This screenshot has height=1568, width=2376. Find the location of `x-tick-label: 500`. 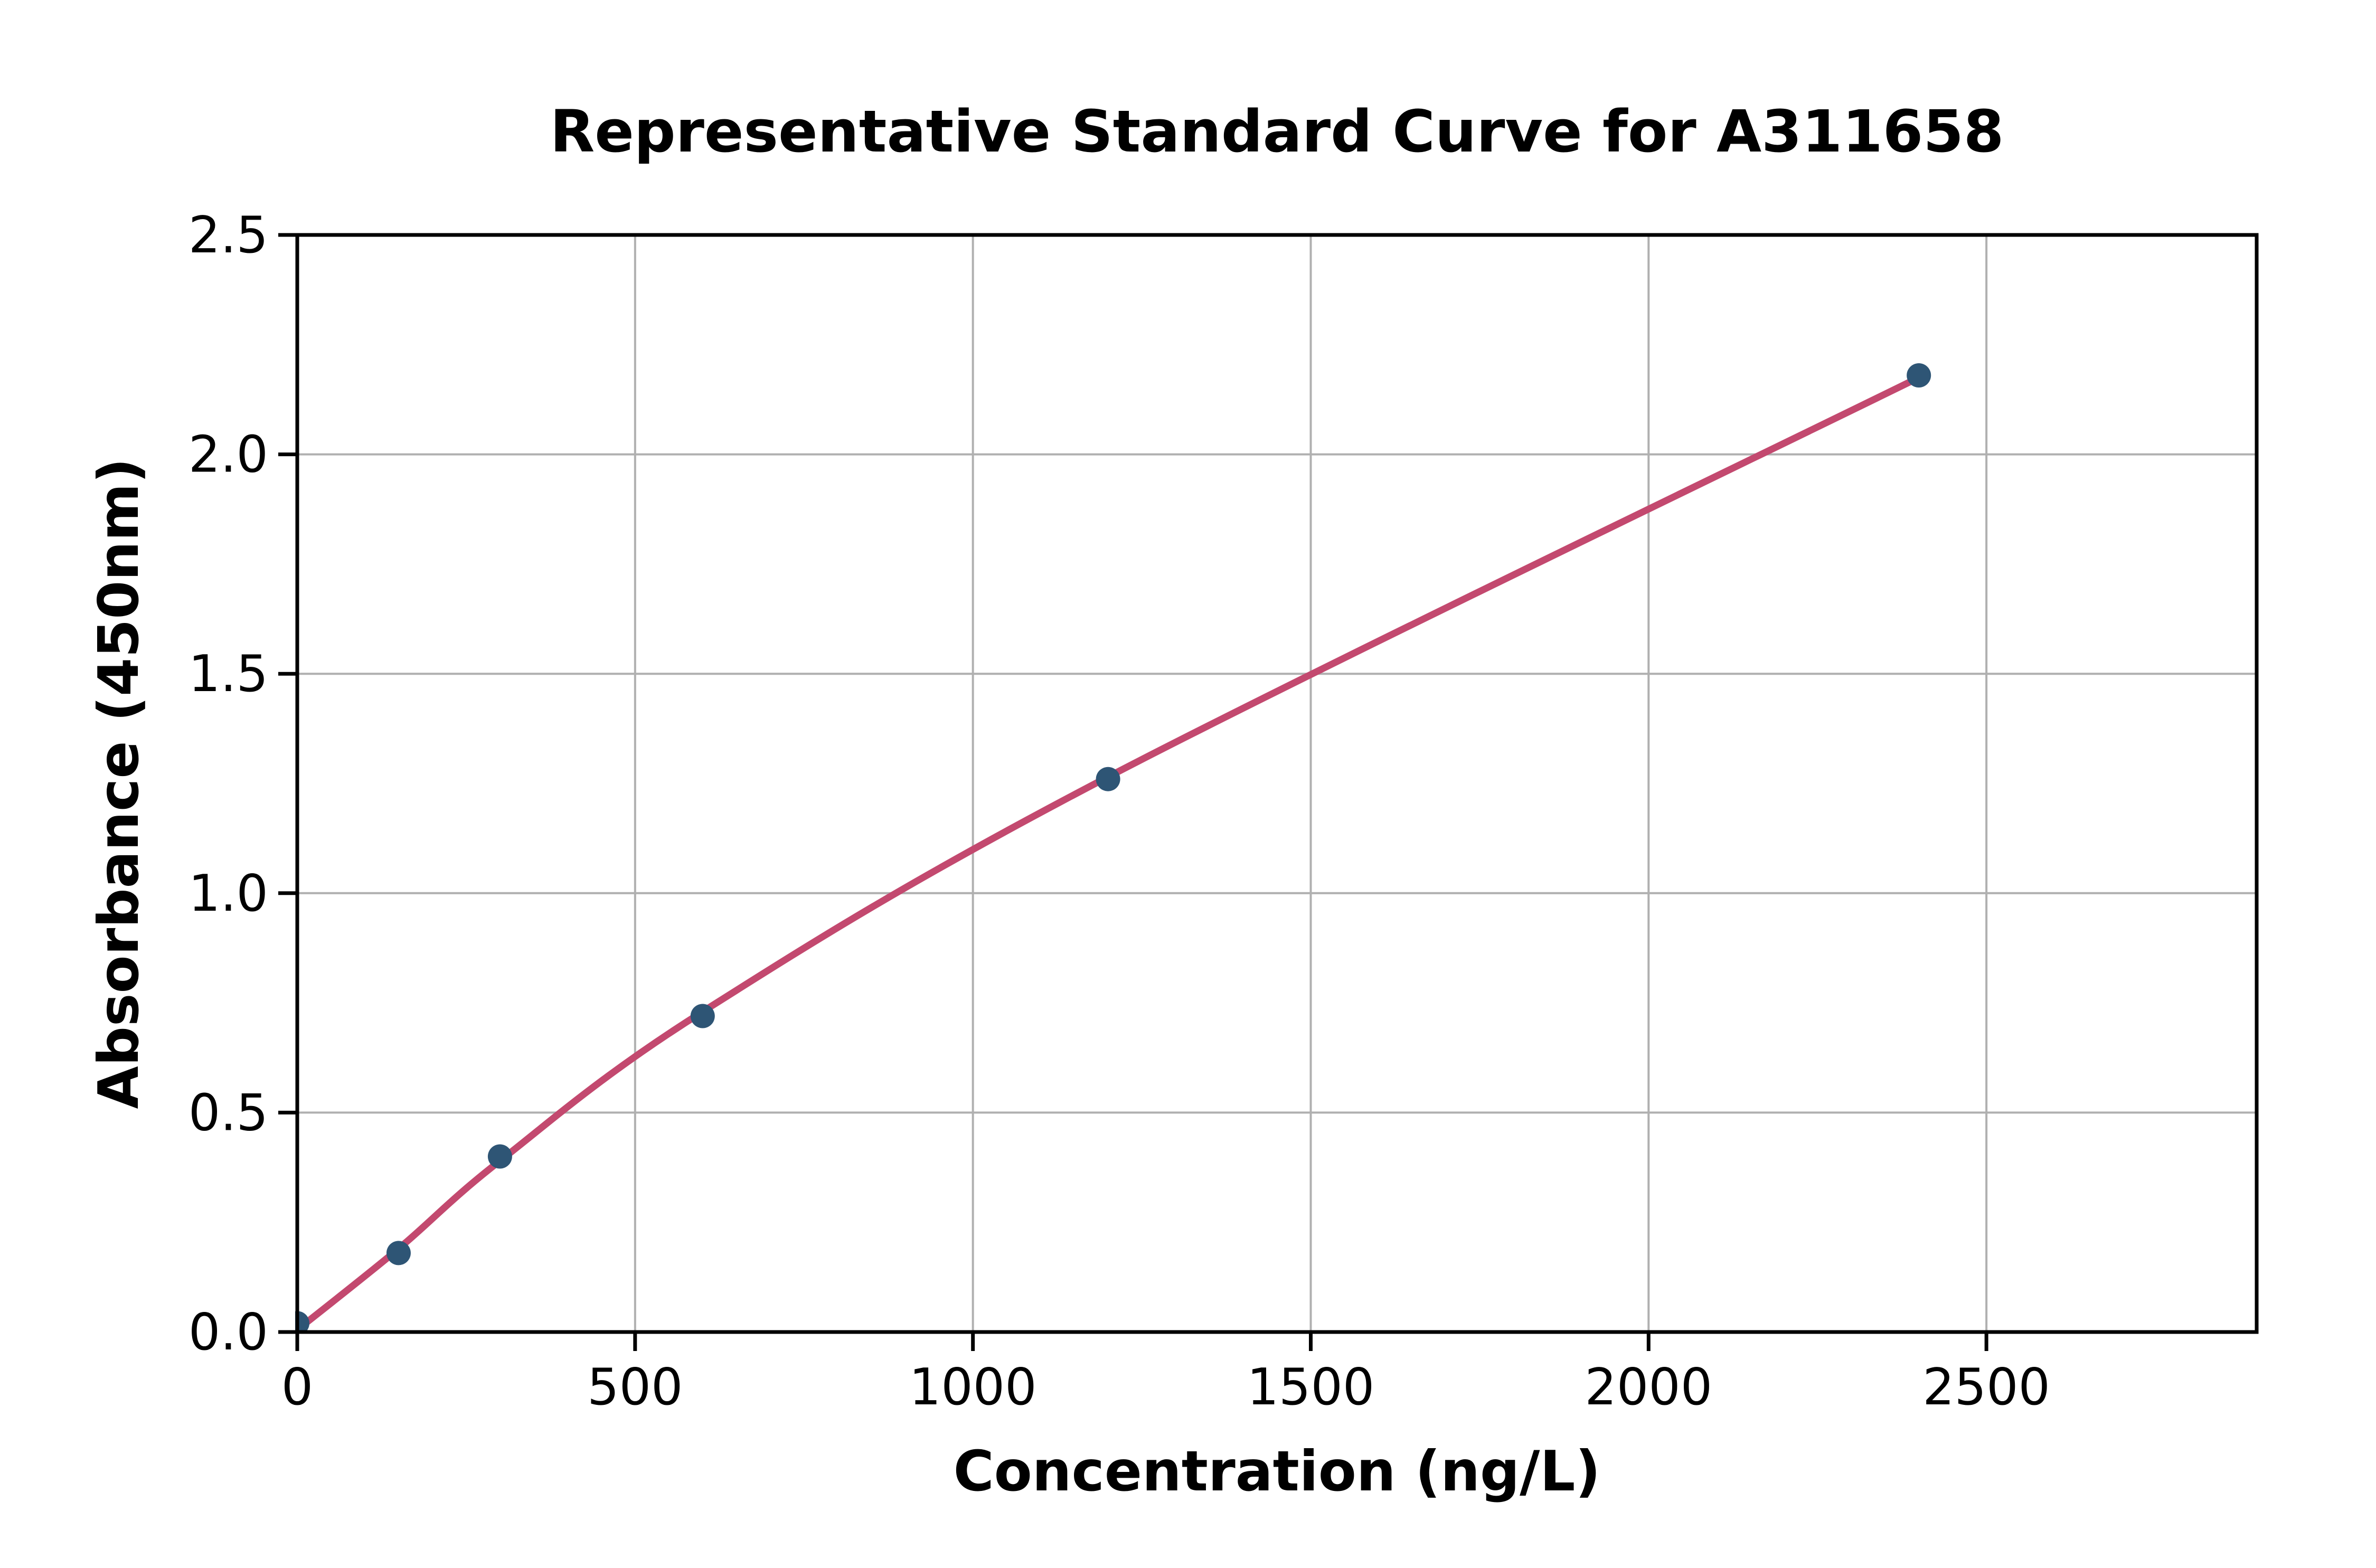

x-tick-label: 500 is located at coordinates (635, 1387).